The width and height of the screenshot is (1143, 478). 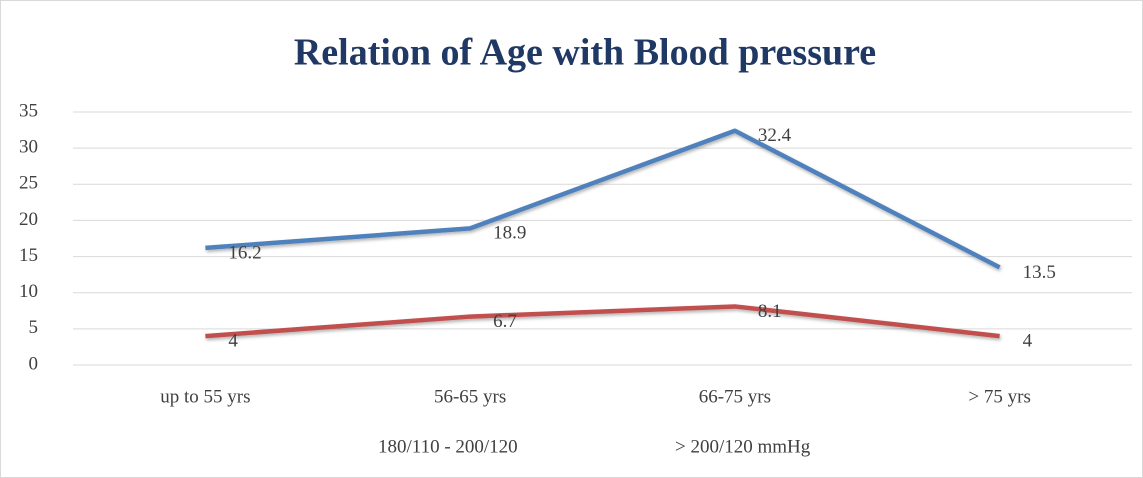 I want to click on y-tick-label: 0, so click(x=34, y=363).